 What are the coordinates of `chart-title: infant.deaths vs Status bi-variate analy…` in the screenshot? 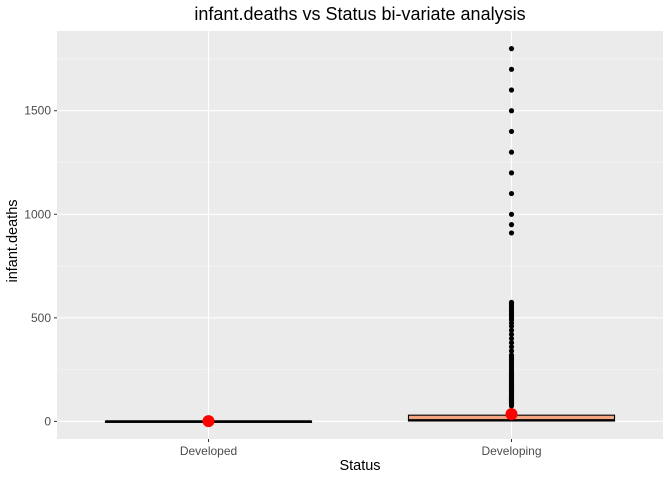 It's located at (359, 14).